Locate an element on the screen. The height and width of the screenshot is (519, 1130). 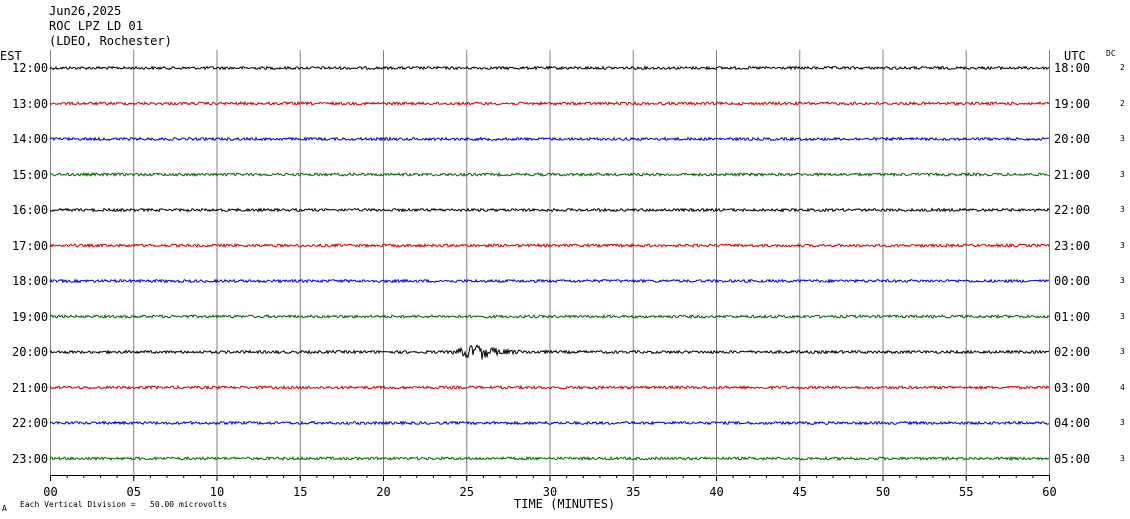
x-axis-label: TIME (MINUTES) is located at coordinates (565, 504).